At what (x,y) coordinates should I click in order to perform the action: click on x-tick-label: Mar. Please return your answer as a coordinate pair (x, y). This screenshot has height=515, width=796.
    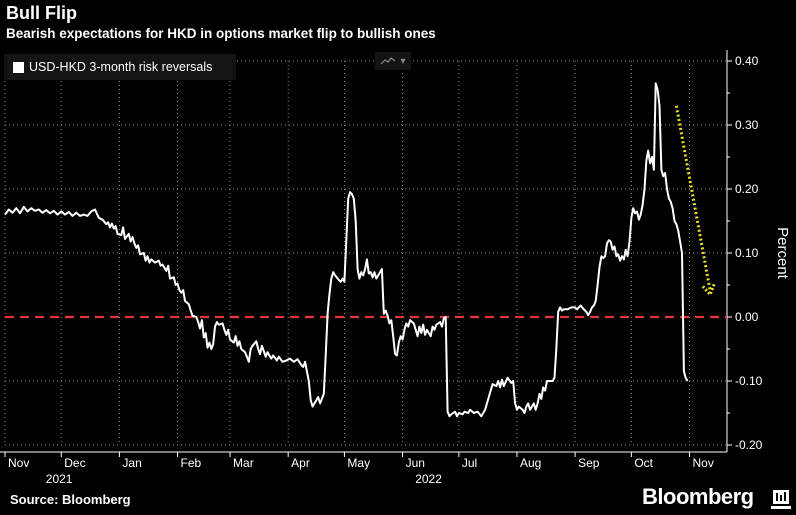
    Looking at the image, I should click on (243, 463).